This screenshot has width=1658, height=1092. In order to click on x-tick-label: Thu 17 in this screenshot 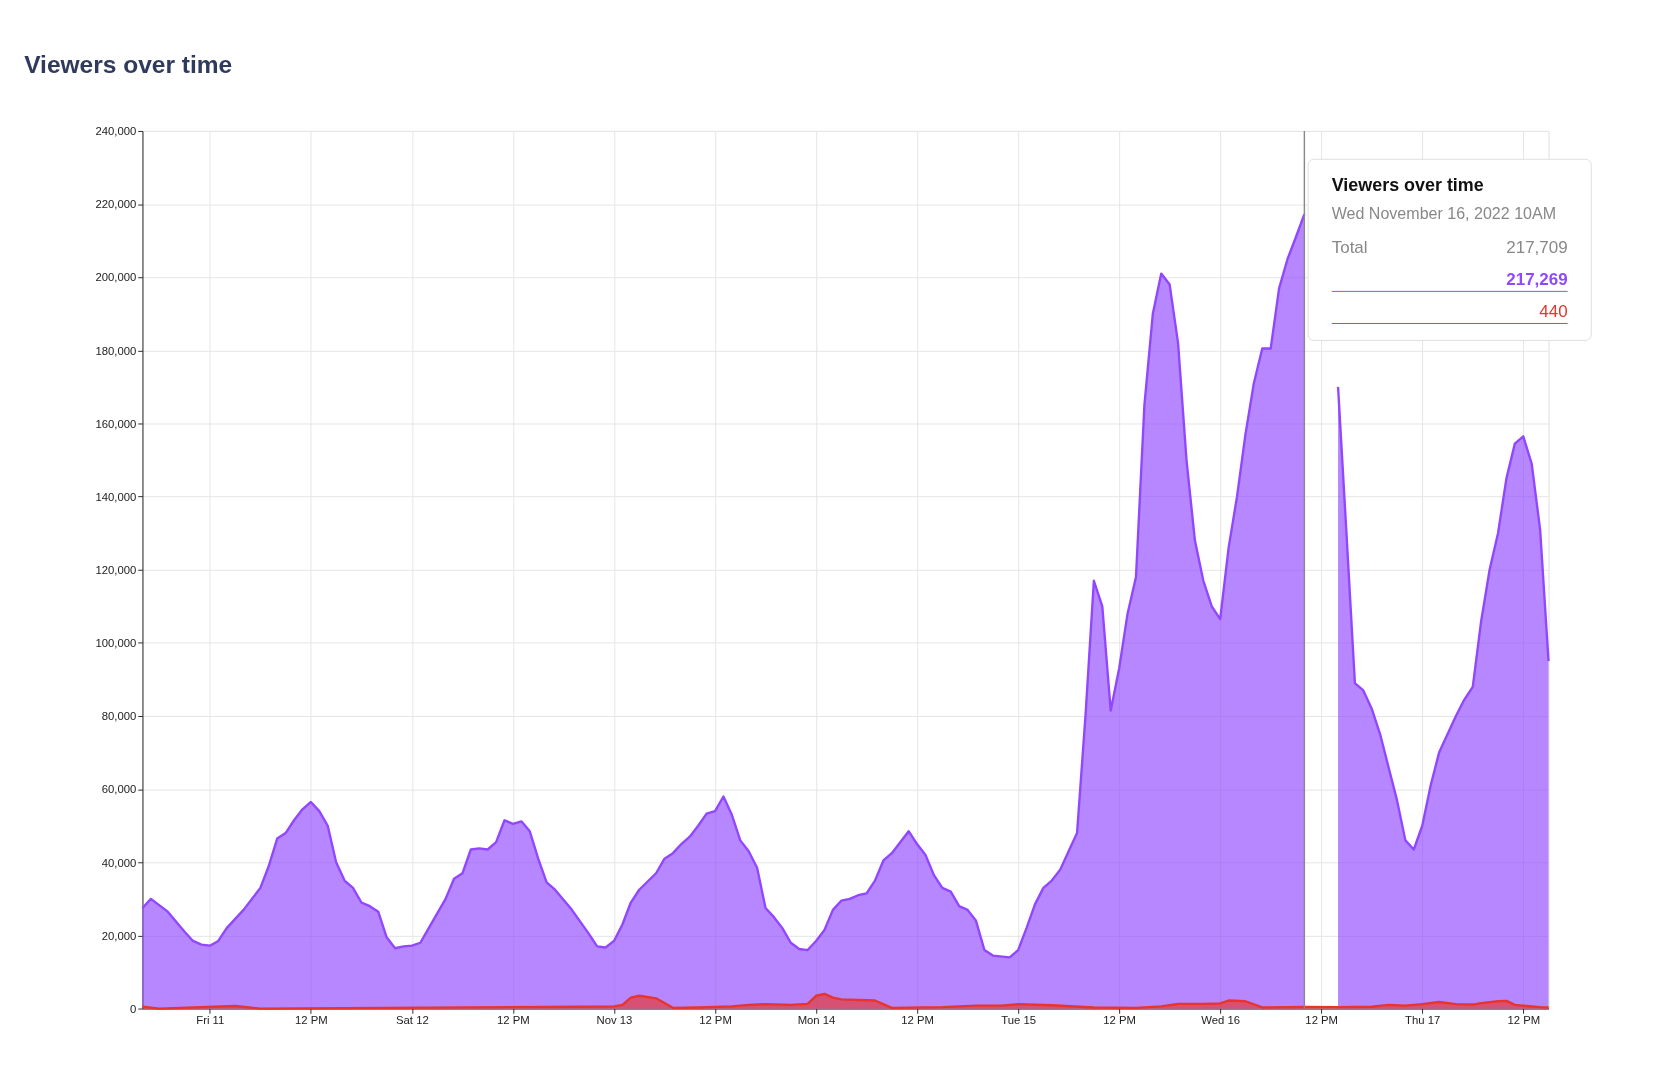, I will do `click(1423, 1020)`.